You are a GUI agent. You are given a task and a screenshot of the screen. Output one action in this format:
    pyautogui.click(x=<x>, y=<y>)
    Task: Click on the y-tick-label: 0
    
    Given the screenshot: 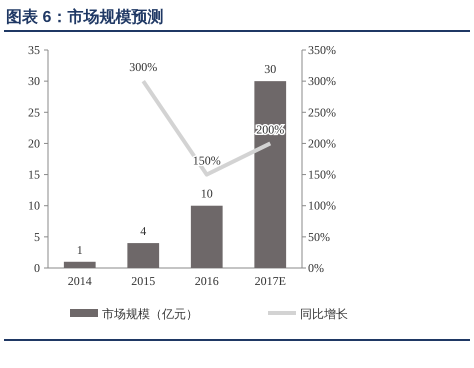 What is the action you would take?
    pyautogui.click(x=37, y=268)
    